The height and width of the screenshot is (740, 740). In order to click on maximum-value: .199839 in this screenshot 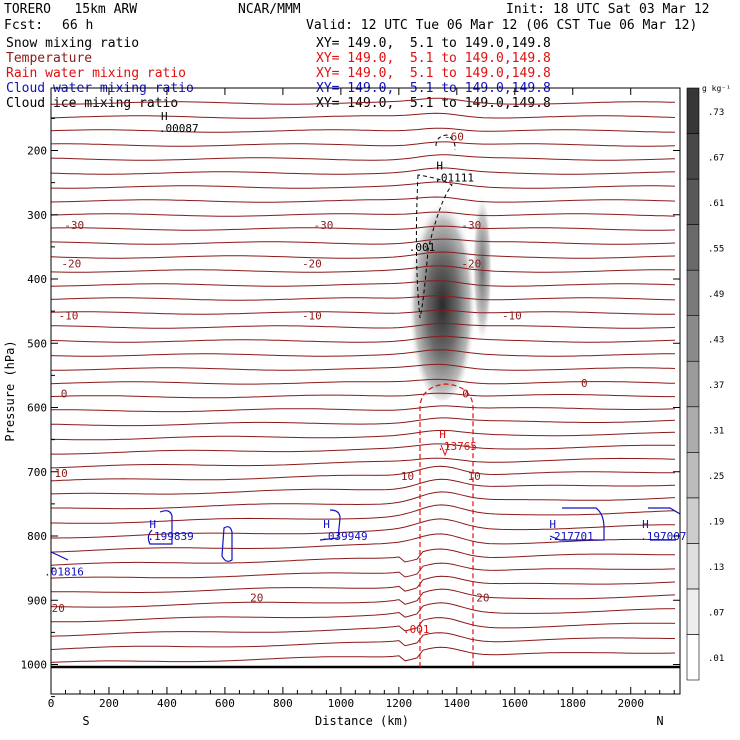, I will do `click(170, 536)`.